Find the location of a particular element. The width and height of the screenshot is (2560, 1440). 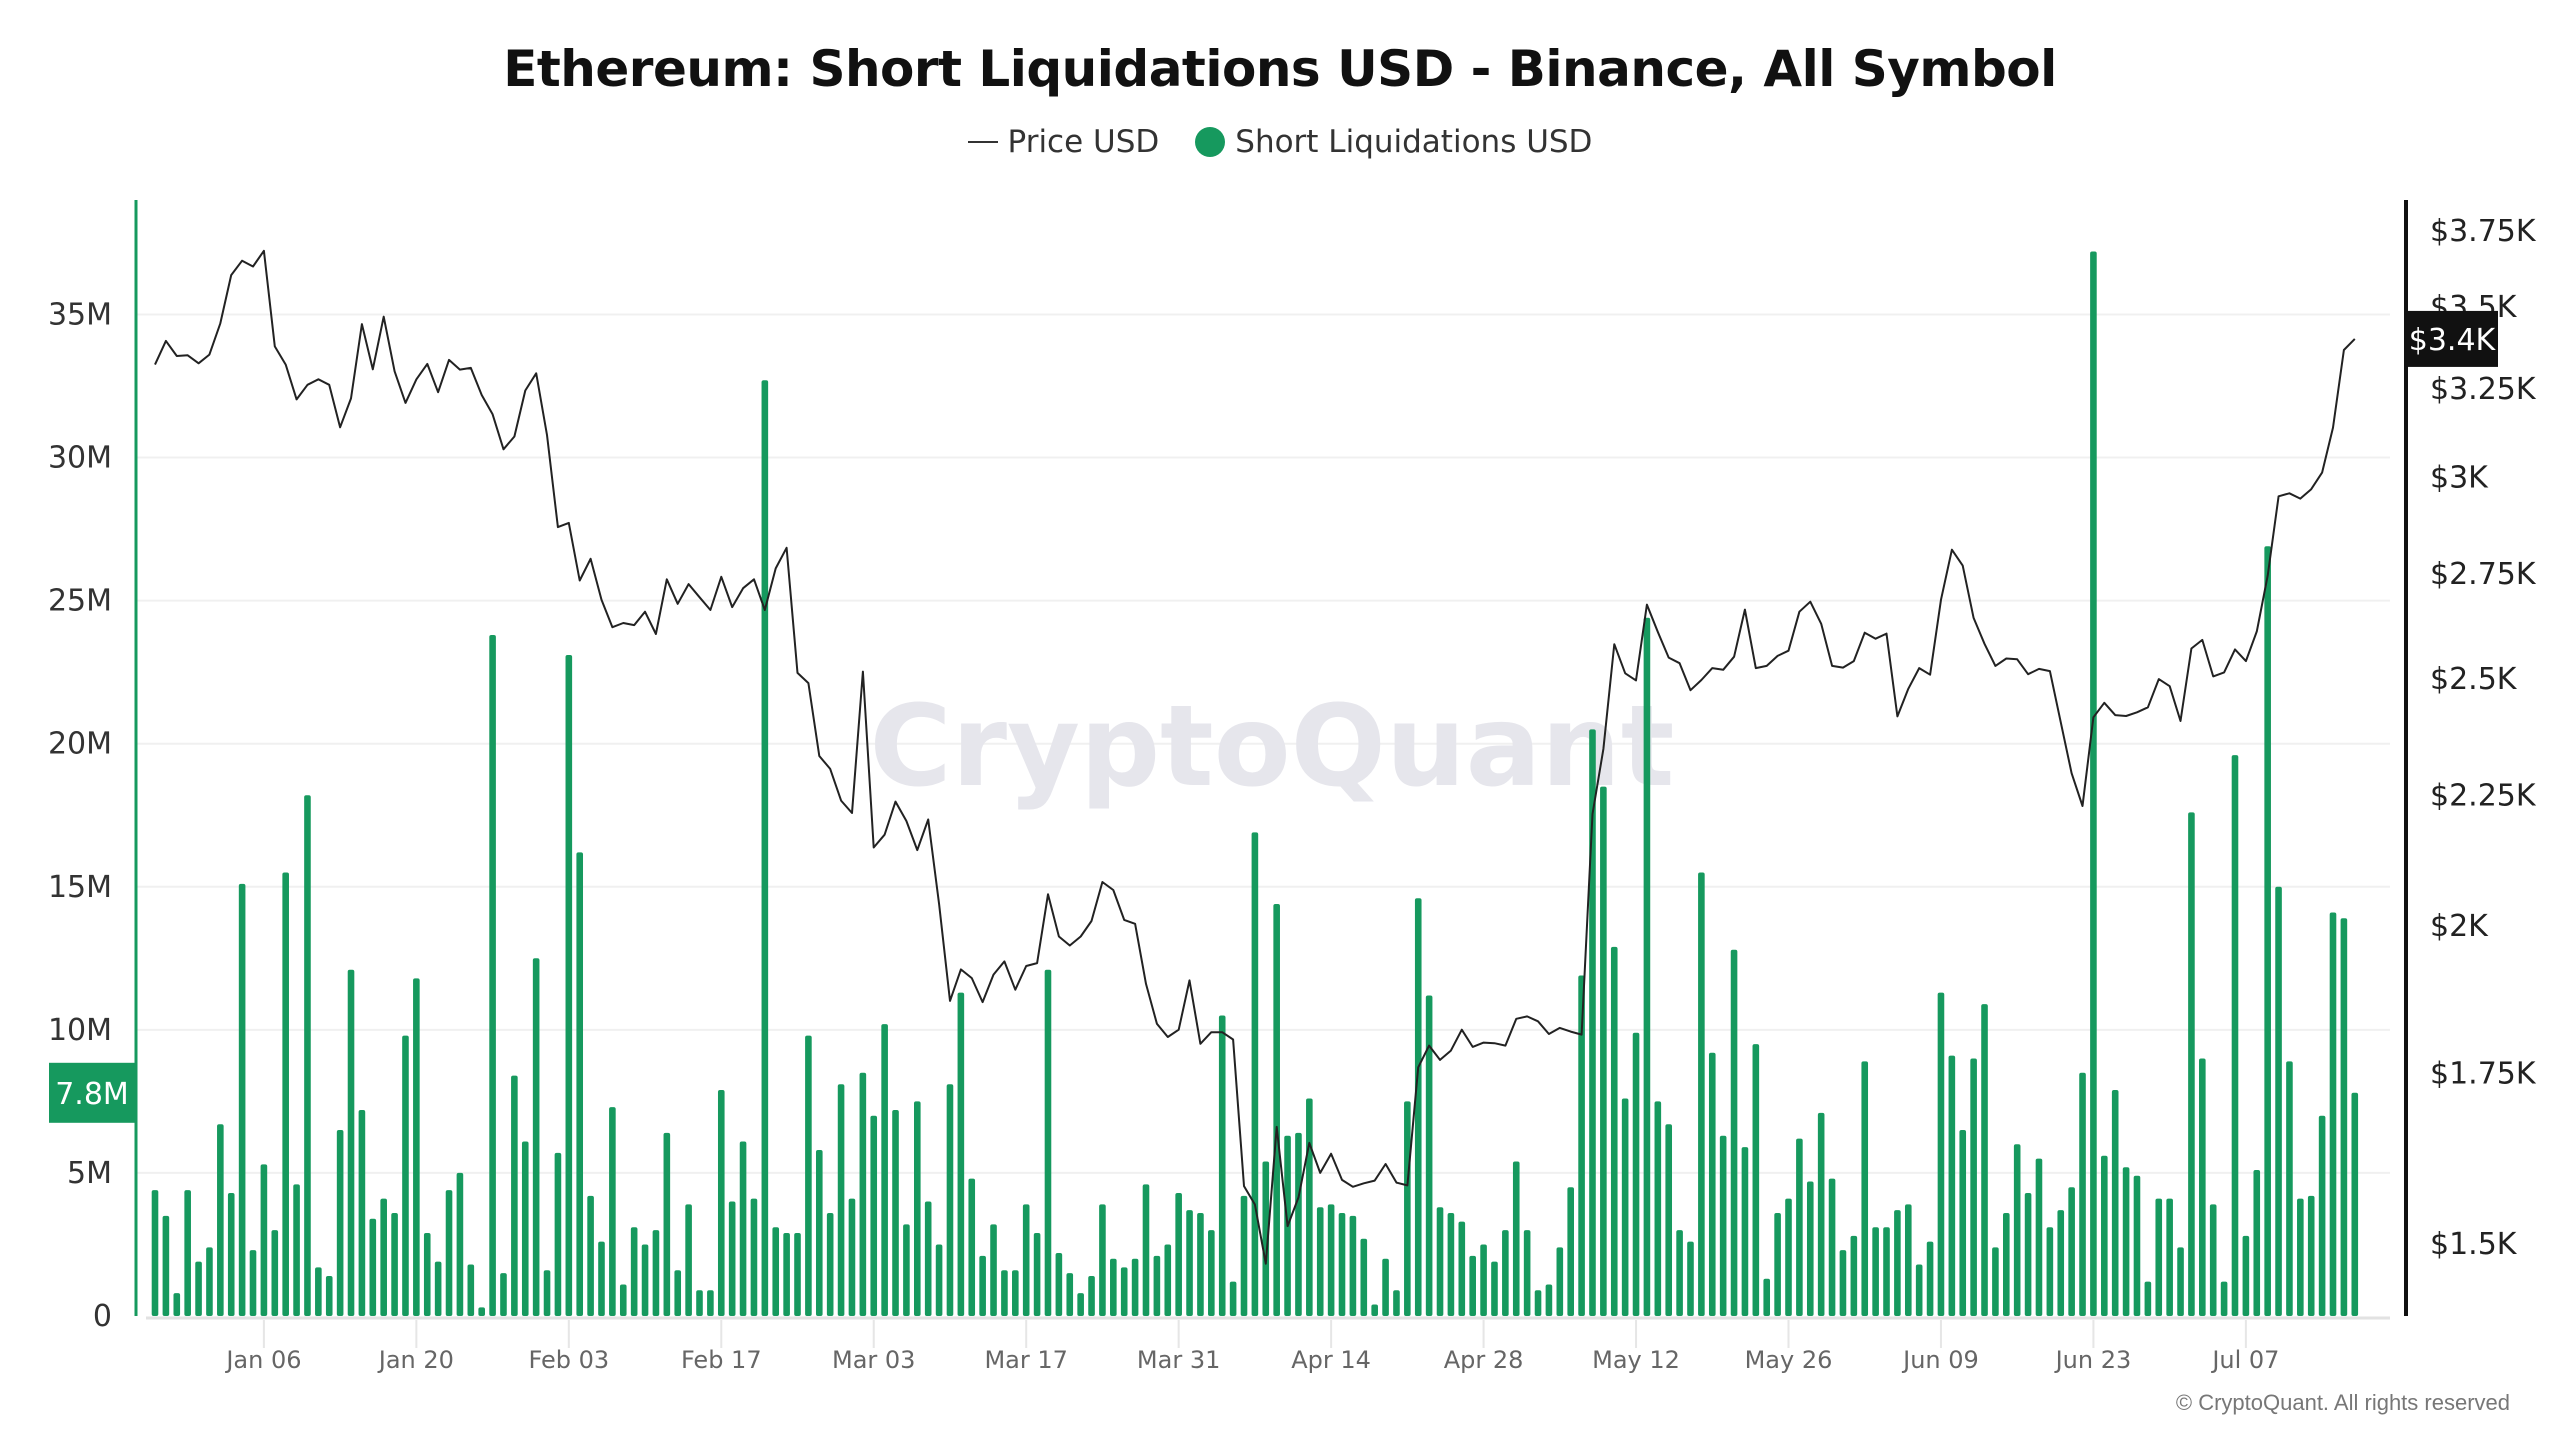

y-left-tick-label: 0 is located at coordinates (102, 1316).